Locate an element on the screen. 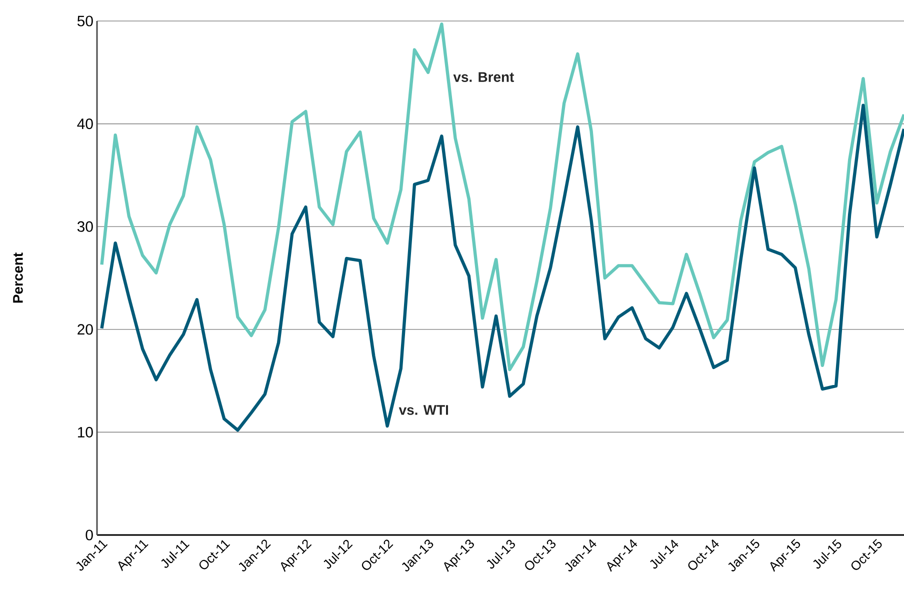  series-label: vs. WTI is located at coordinates (423, 410).